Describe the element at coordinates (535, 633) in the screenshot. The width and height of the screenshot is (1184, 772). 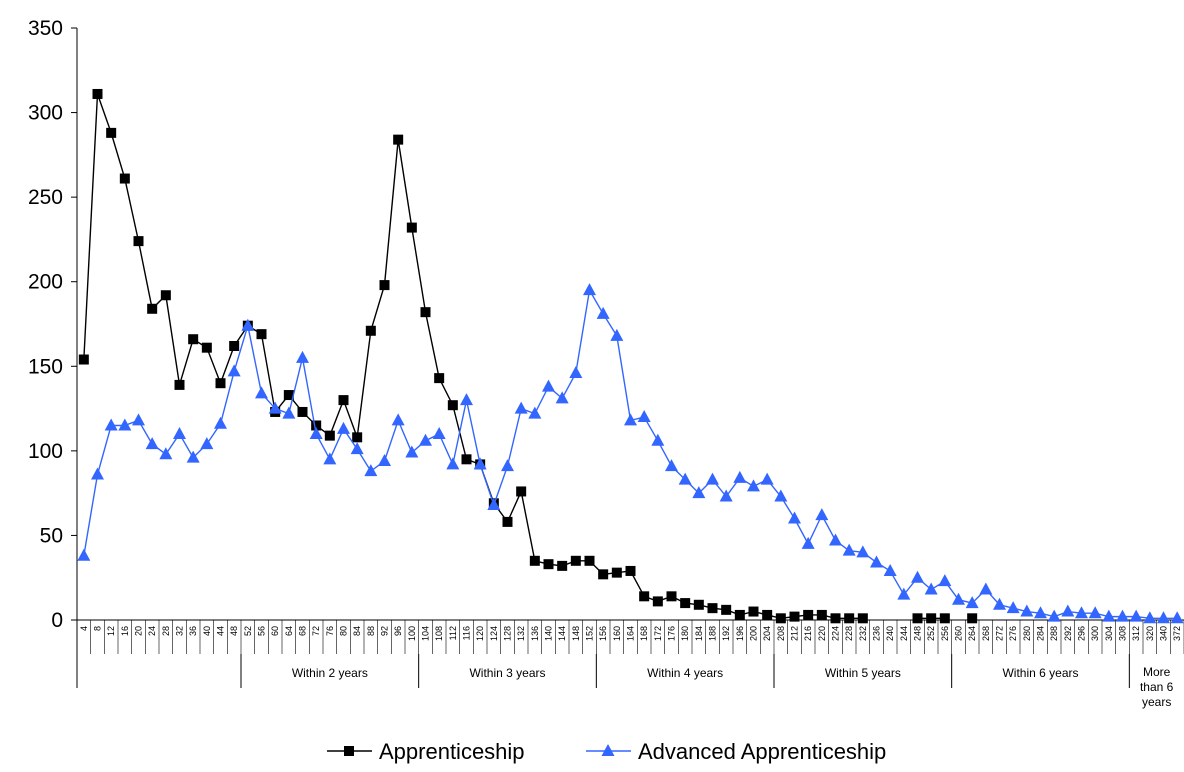
I see `x-tick-label: 136` at that location.